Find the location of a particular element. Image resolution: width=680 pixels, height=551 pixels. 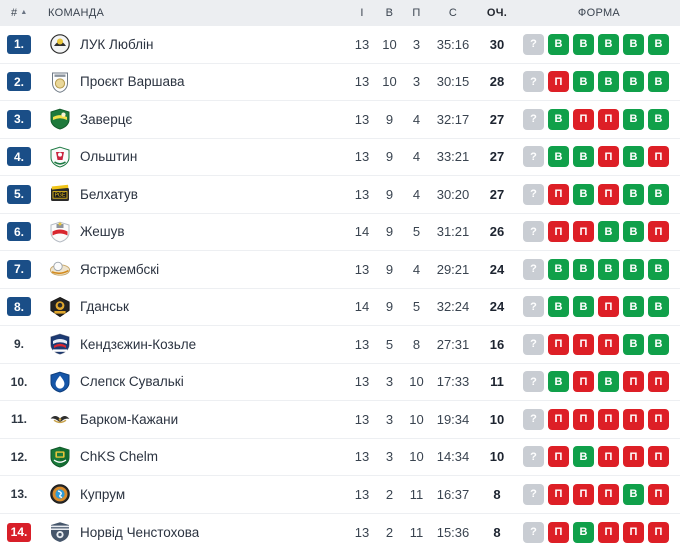

team-cell: PGE Белхатув is located at coordinates (195, 194).